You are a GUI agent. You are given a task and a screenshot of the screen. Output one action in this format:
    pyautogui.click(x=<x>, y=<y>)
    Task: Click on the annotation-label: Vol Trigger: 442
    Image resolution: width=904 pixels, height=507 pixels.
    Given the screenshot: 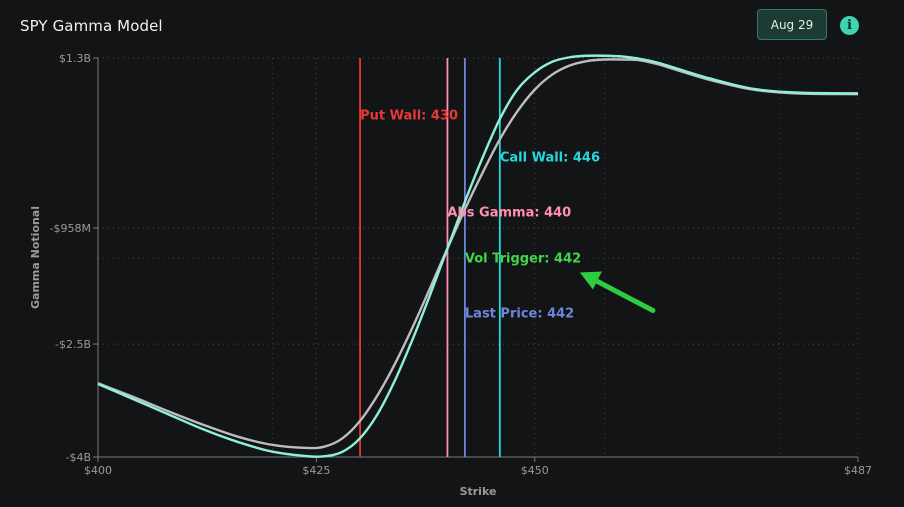 What is the action you would take?
    pyautogui.click(x=523, y=259)
    